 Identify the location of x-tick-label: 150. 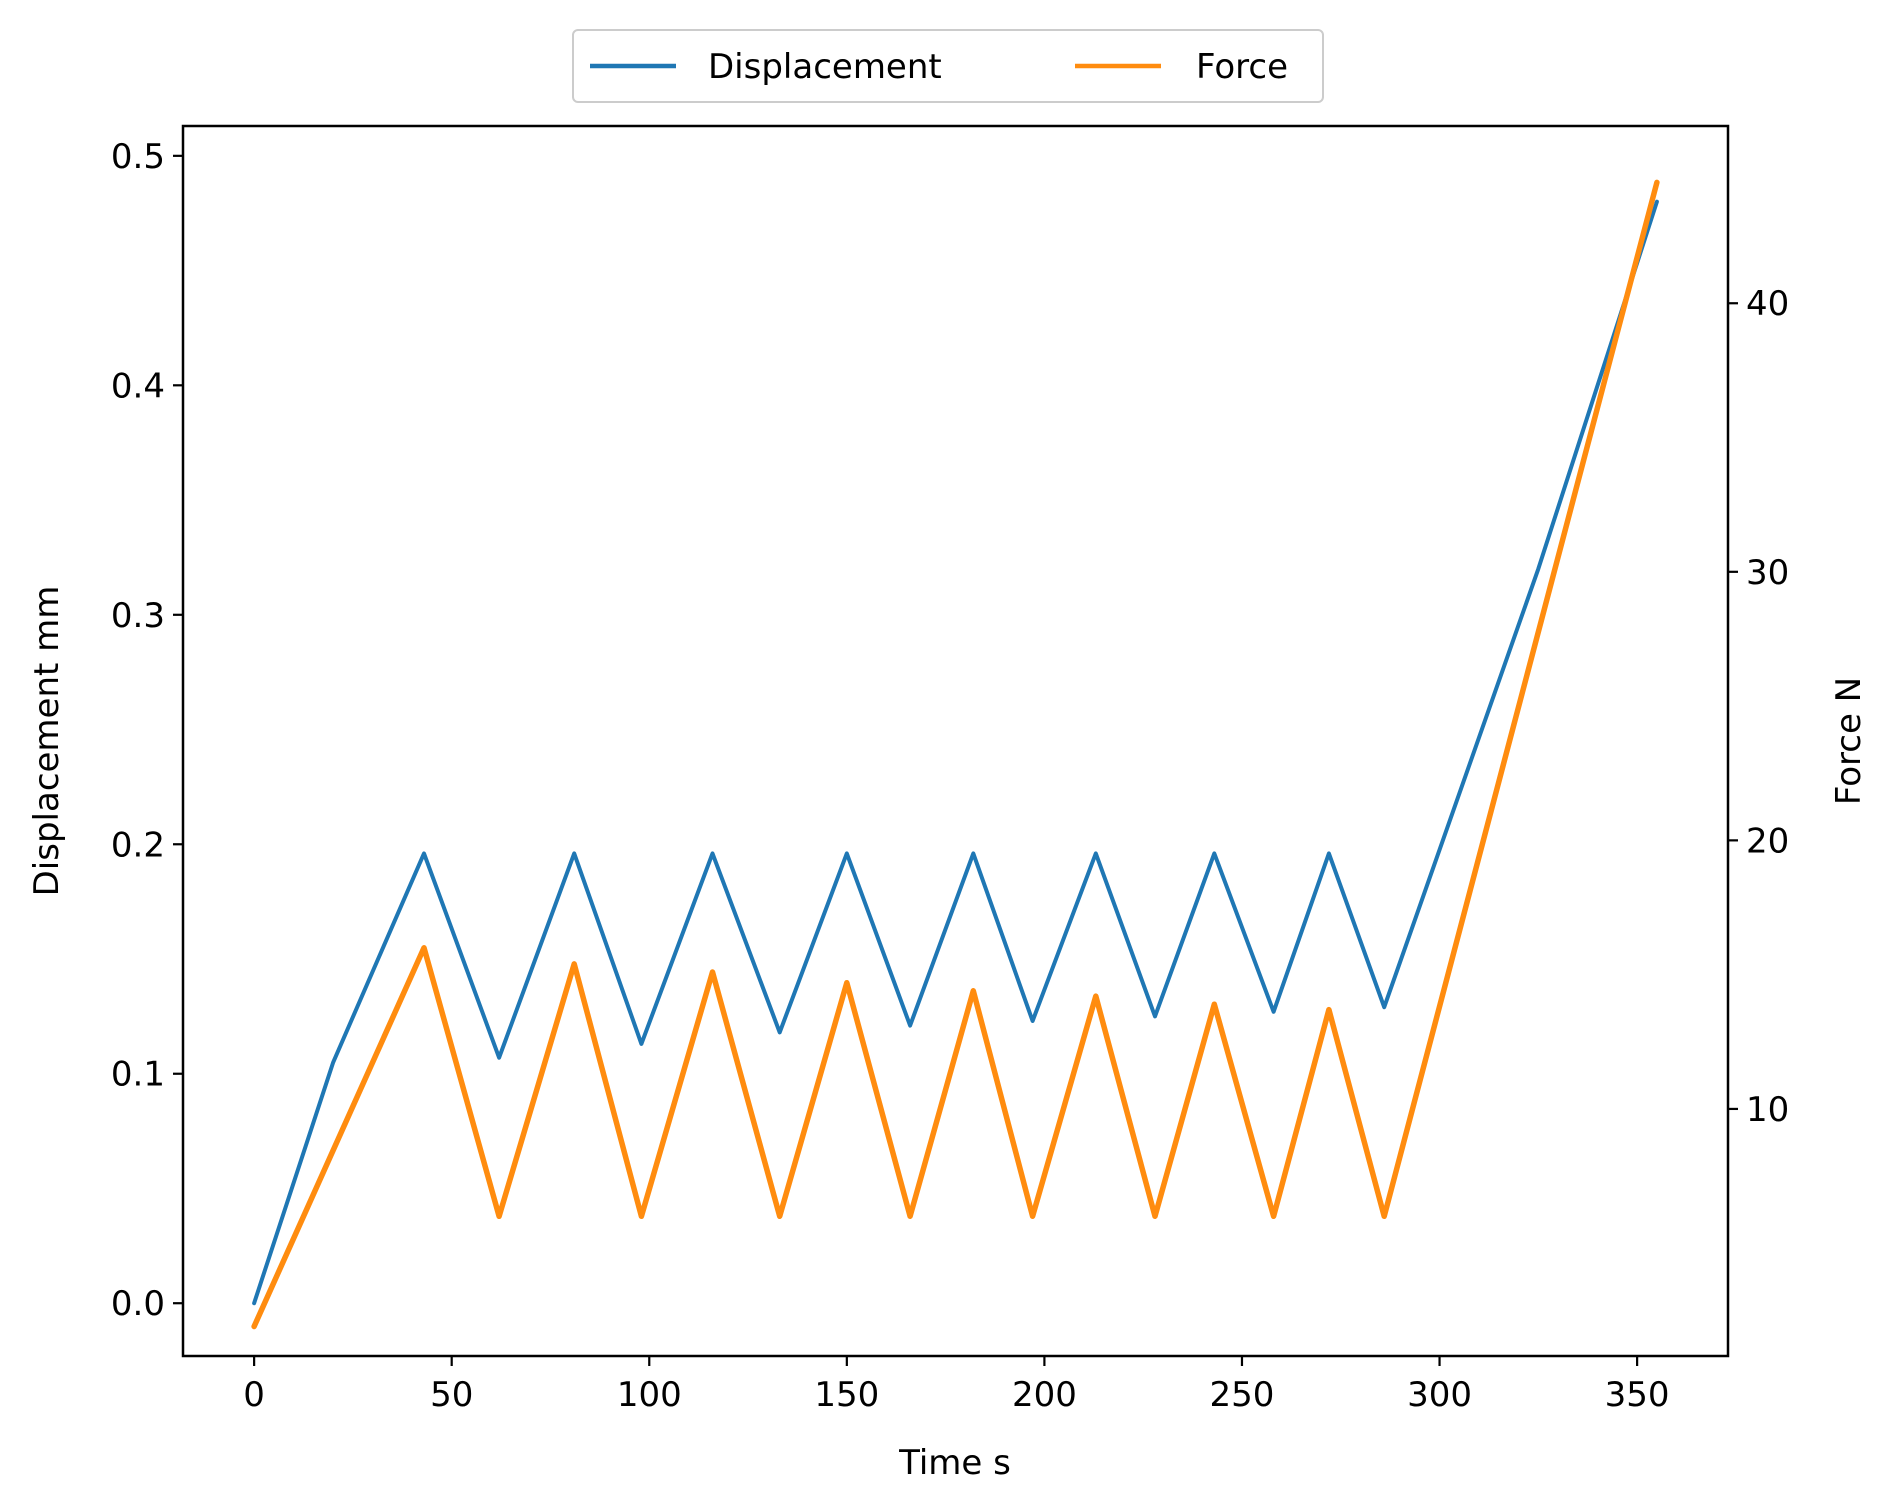
(846, 1395).